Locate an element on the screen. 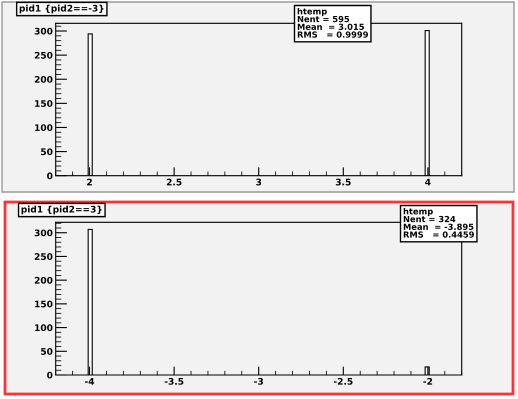  x-tick-label: 3 is located at coordinates (259, 182).